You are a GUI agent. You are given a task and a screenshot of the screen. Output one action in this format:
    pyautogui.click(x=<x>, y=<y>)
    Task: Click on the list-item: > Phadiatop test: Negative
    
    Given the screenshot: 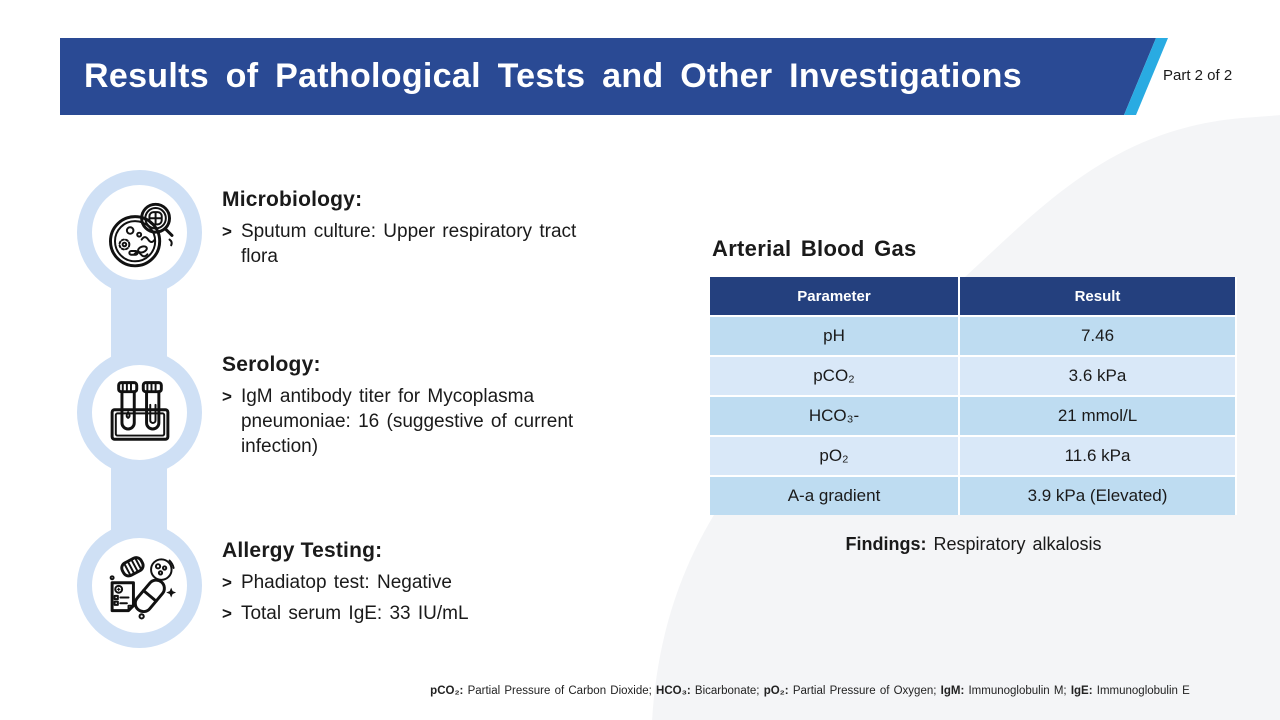 What is the action you would take?
    pyautogui.click(x=419, y=582)
    